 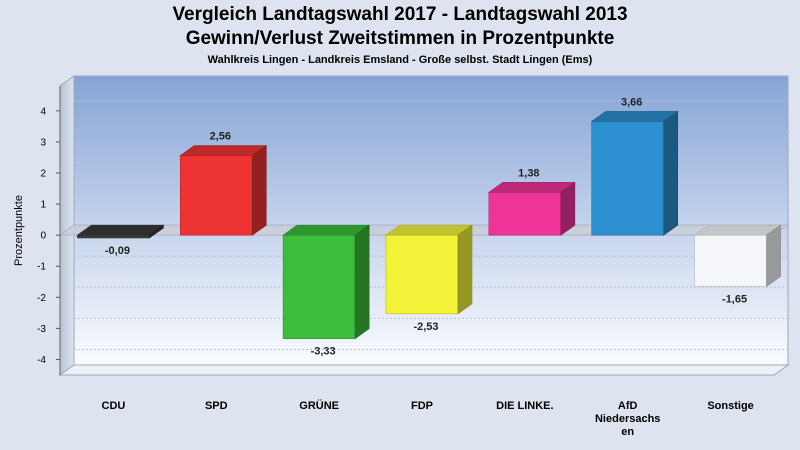 I want to click on x-tick-label-line: FDP, so click(x=422, y=406).